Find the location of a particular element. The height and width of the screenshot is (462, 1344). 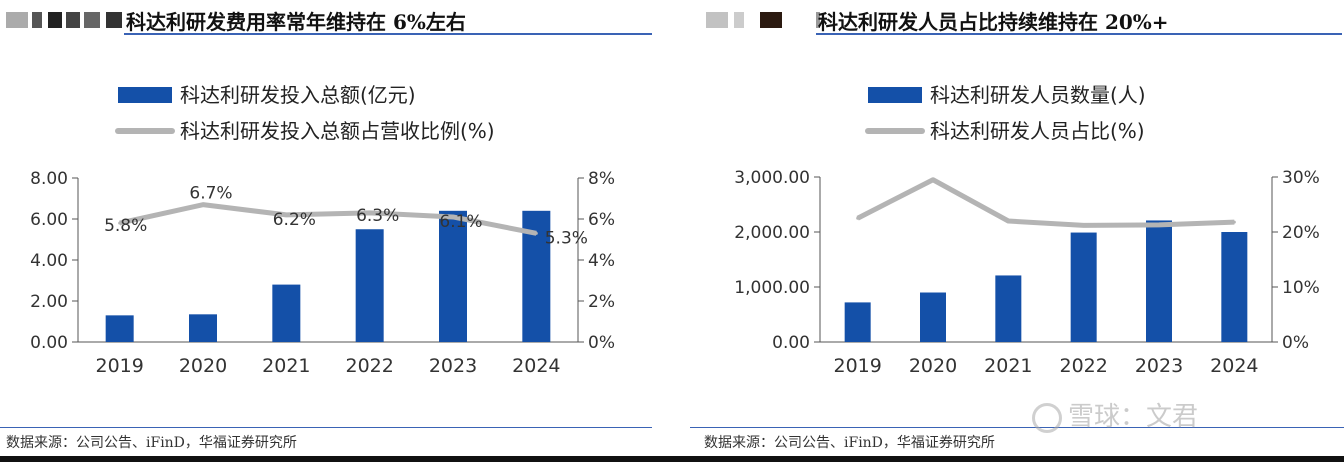

data-label: 5.3% is located at coordinates (566, 238).